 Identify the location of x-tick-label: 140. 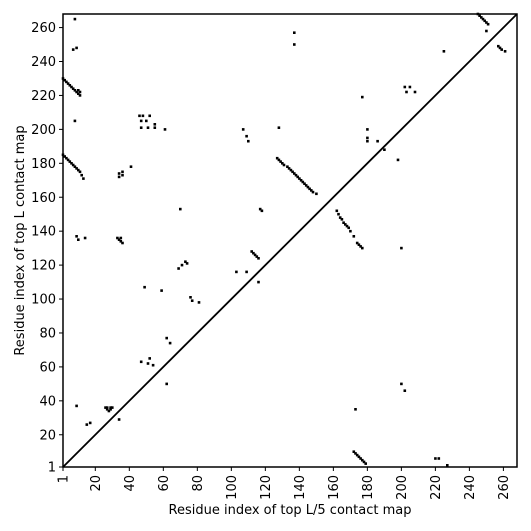
(300, 487).